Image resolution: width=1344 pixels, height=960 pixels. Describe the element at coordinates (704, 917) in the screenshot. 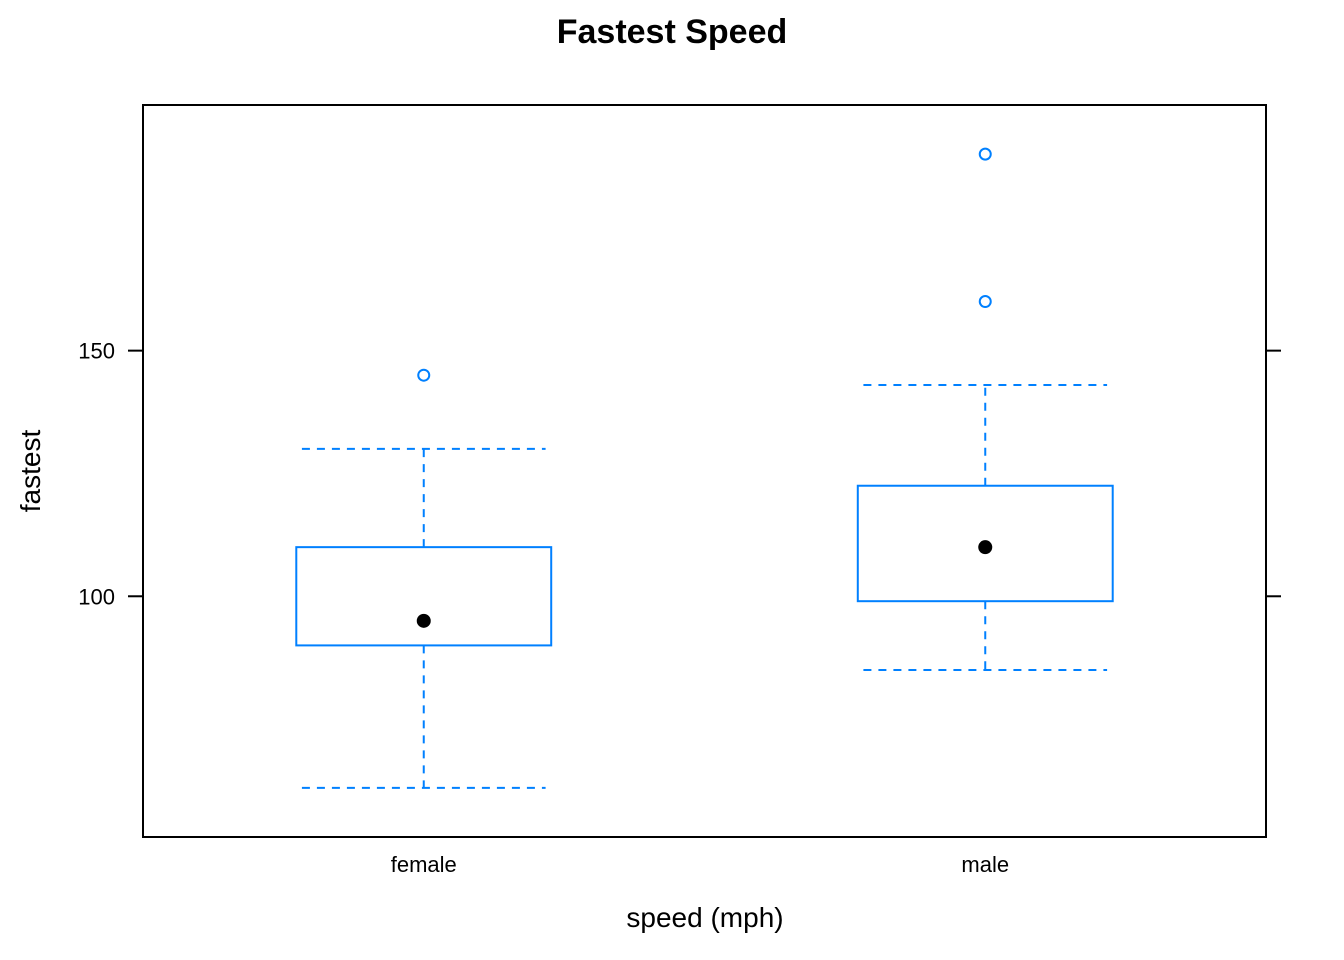

I see `x-axis-label: speed (mph)` at that location.